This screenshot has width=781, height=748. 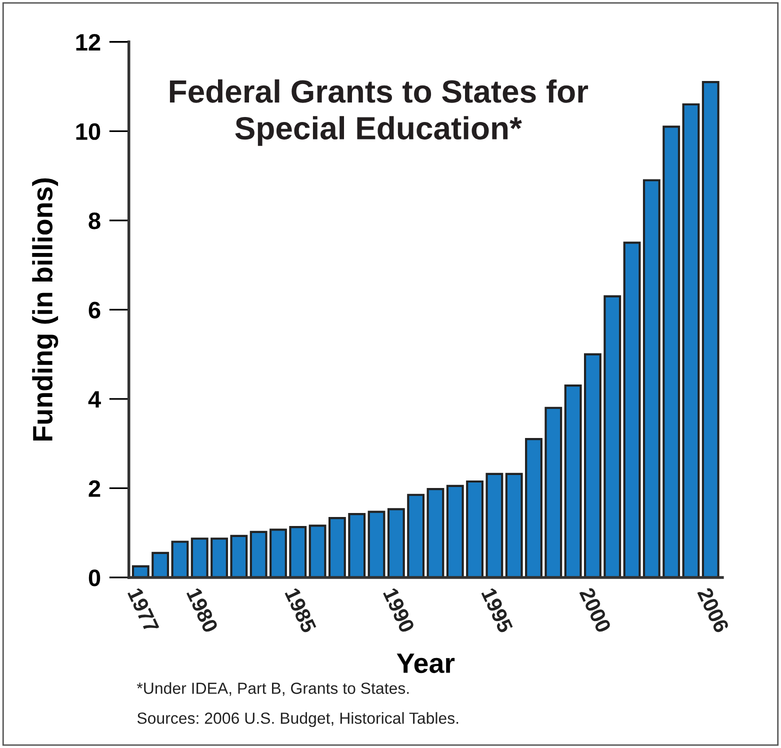 What do you see at coordinates (143, 610) in the screenshot?
I see `x-tick-label: 1977` at bounding box center [143, 610].